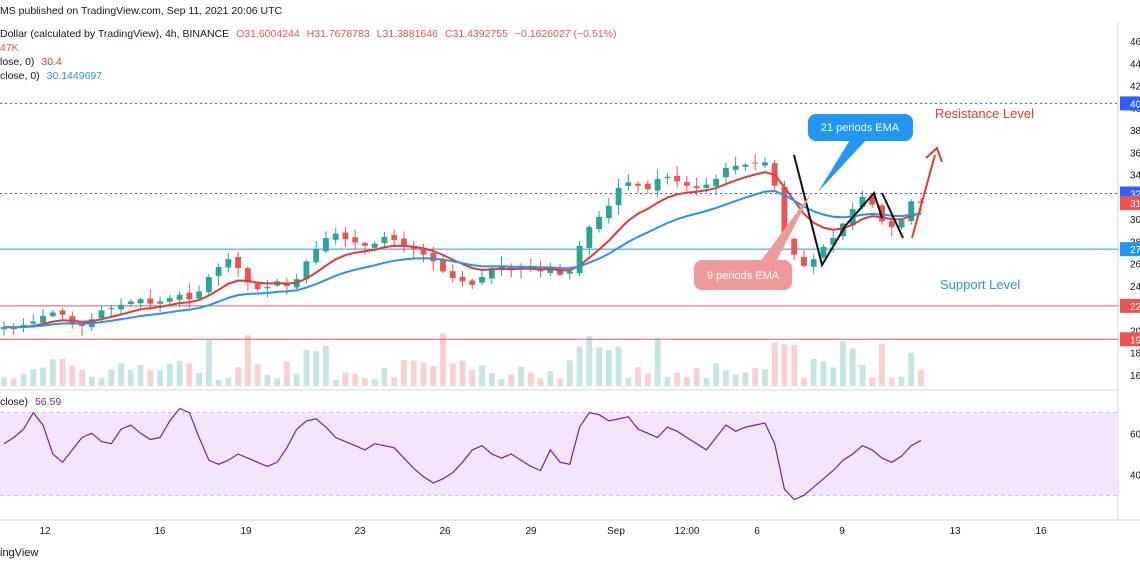 This screenshot has height=570, width=1140. I want to click on price-tag-label: 31, so click(1135, 204).